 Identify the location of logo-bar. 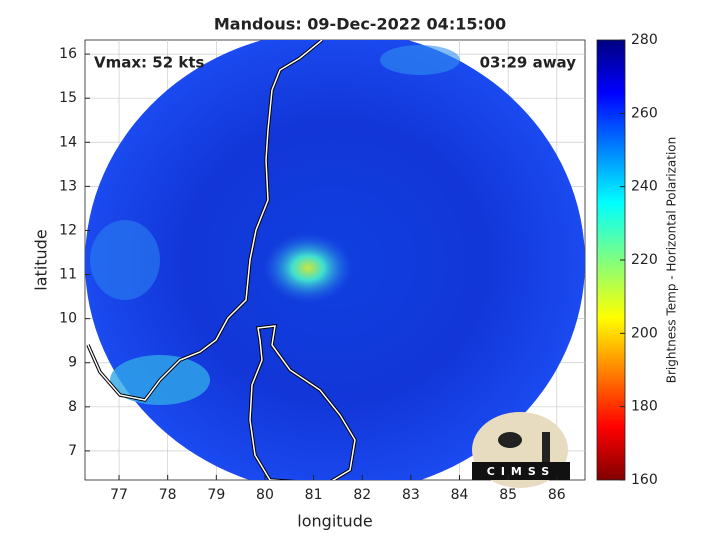
(521, 471).